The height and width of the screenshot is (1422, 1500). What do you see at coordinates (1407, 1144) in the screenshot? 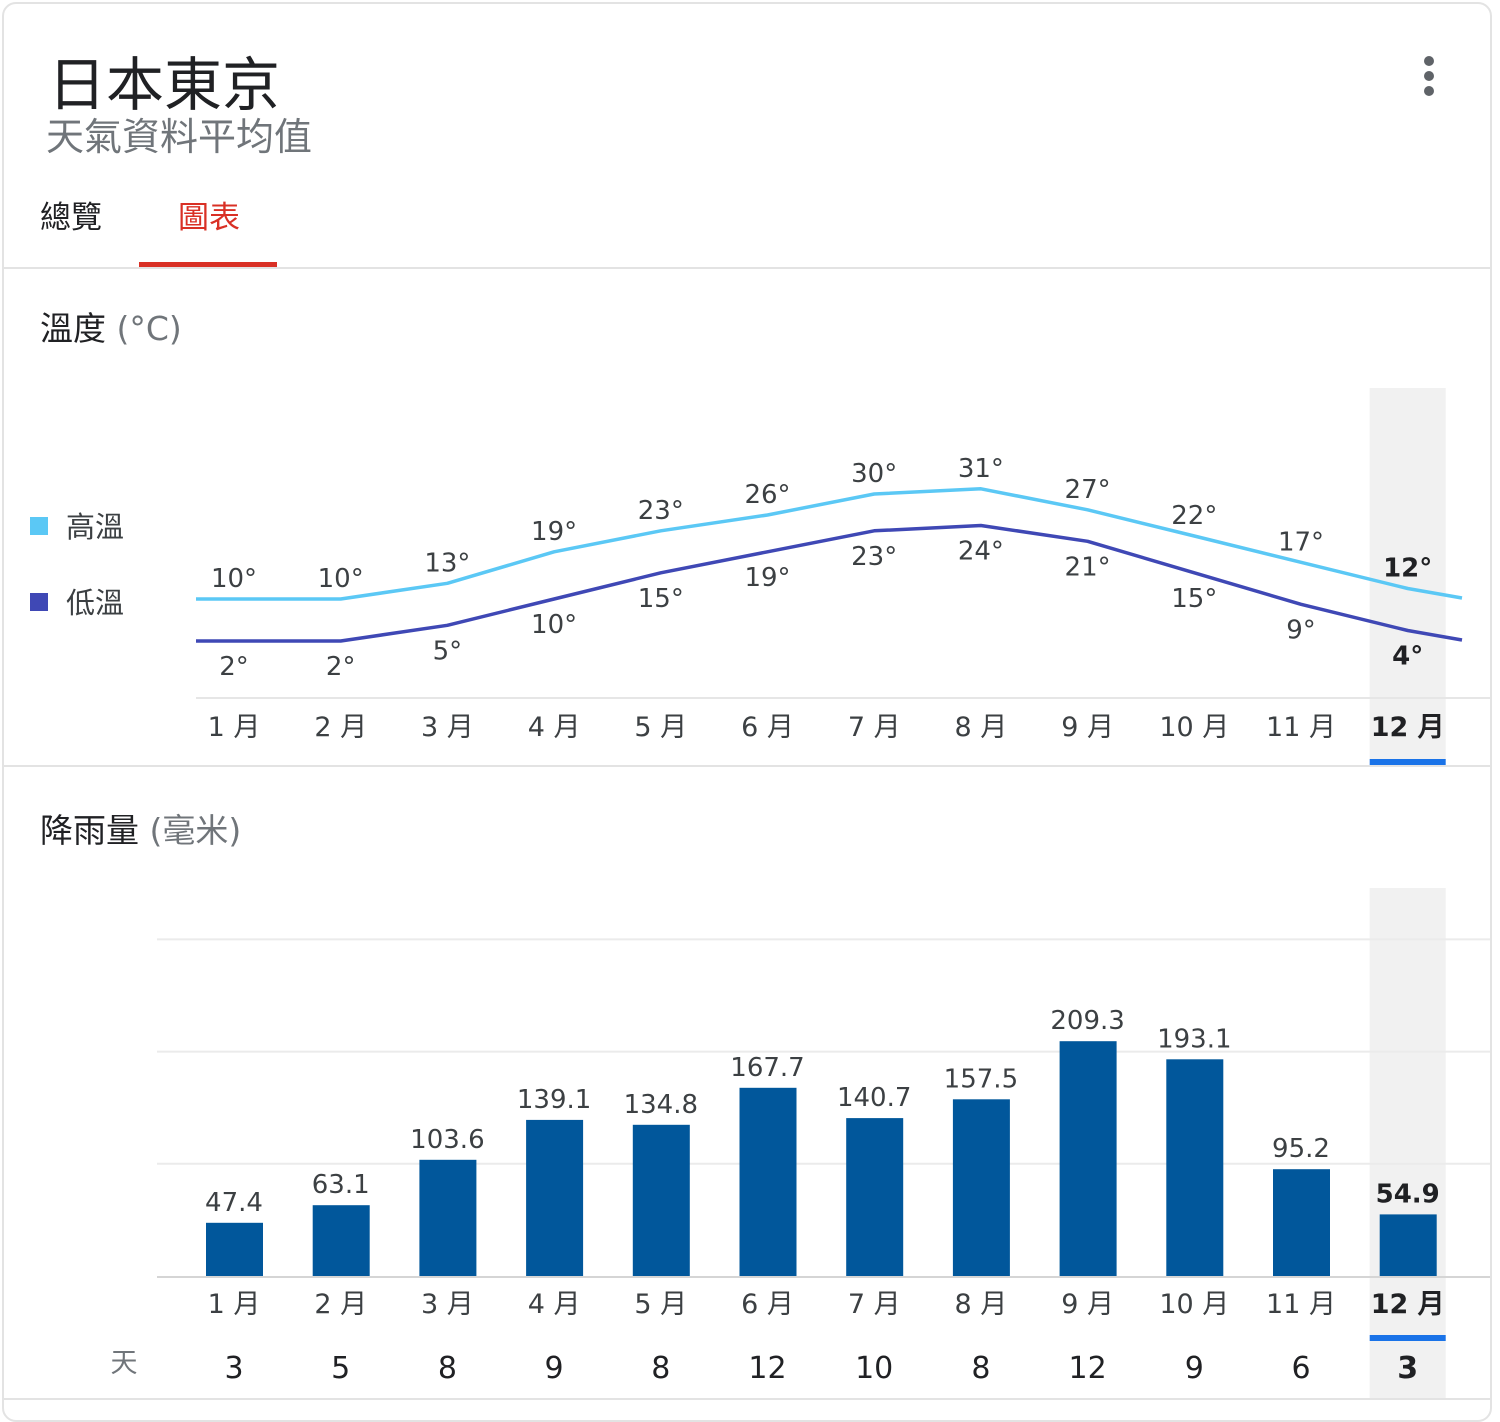
I see `rain-selected-column-highlight` at bounding box center [1407, 1144].